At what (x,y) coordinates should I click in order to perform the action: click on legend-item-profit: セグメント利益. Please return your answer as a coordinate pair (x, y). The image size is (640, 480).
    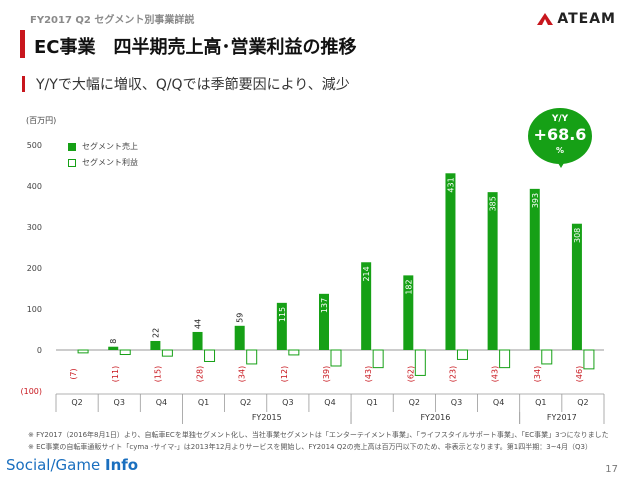
    Looking at the image, I should click on (103, 162).